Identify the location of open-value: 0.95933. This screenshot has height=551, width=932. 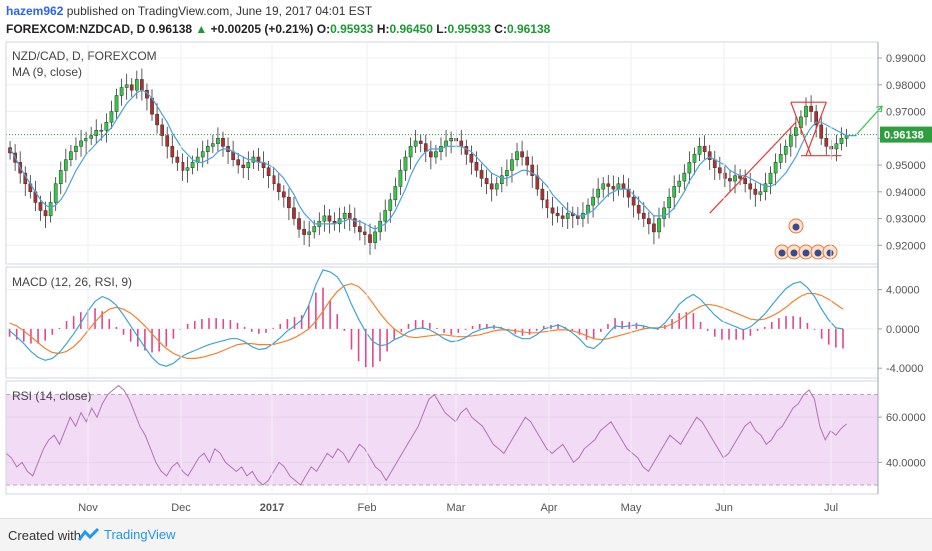
(352, 29).